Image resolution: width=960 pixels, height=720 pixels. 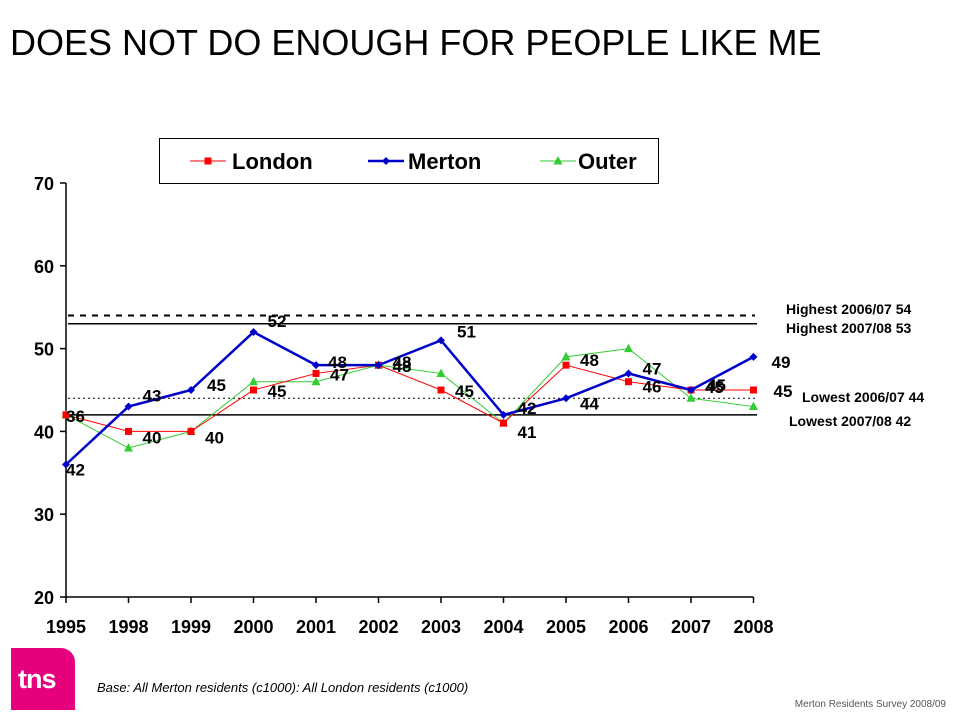 I want to click on ref-label-highest-2006-07: Highest 2006/07 54, so click(x=849, y=309).